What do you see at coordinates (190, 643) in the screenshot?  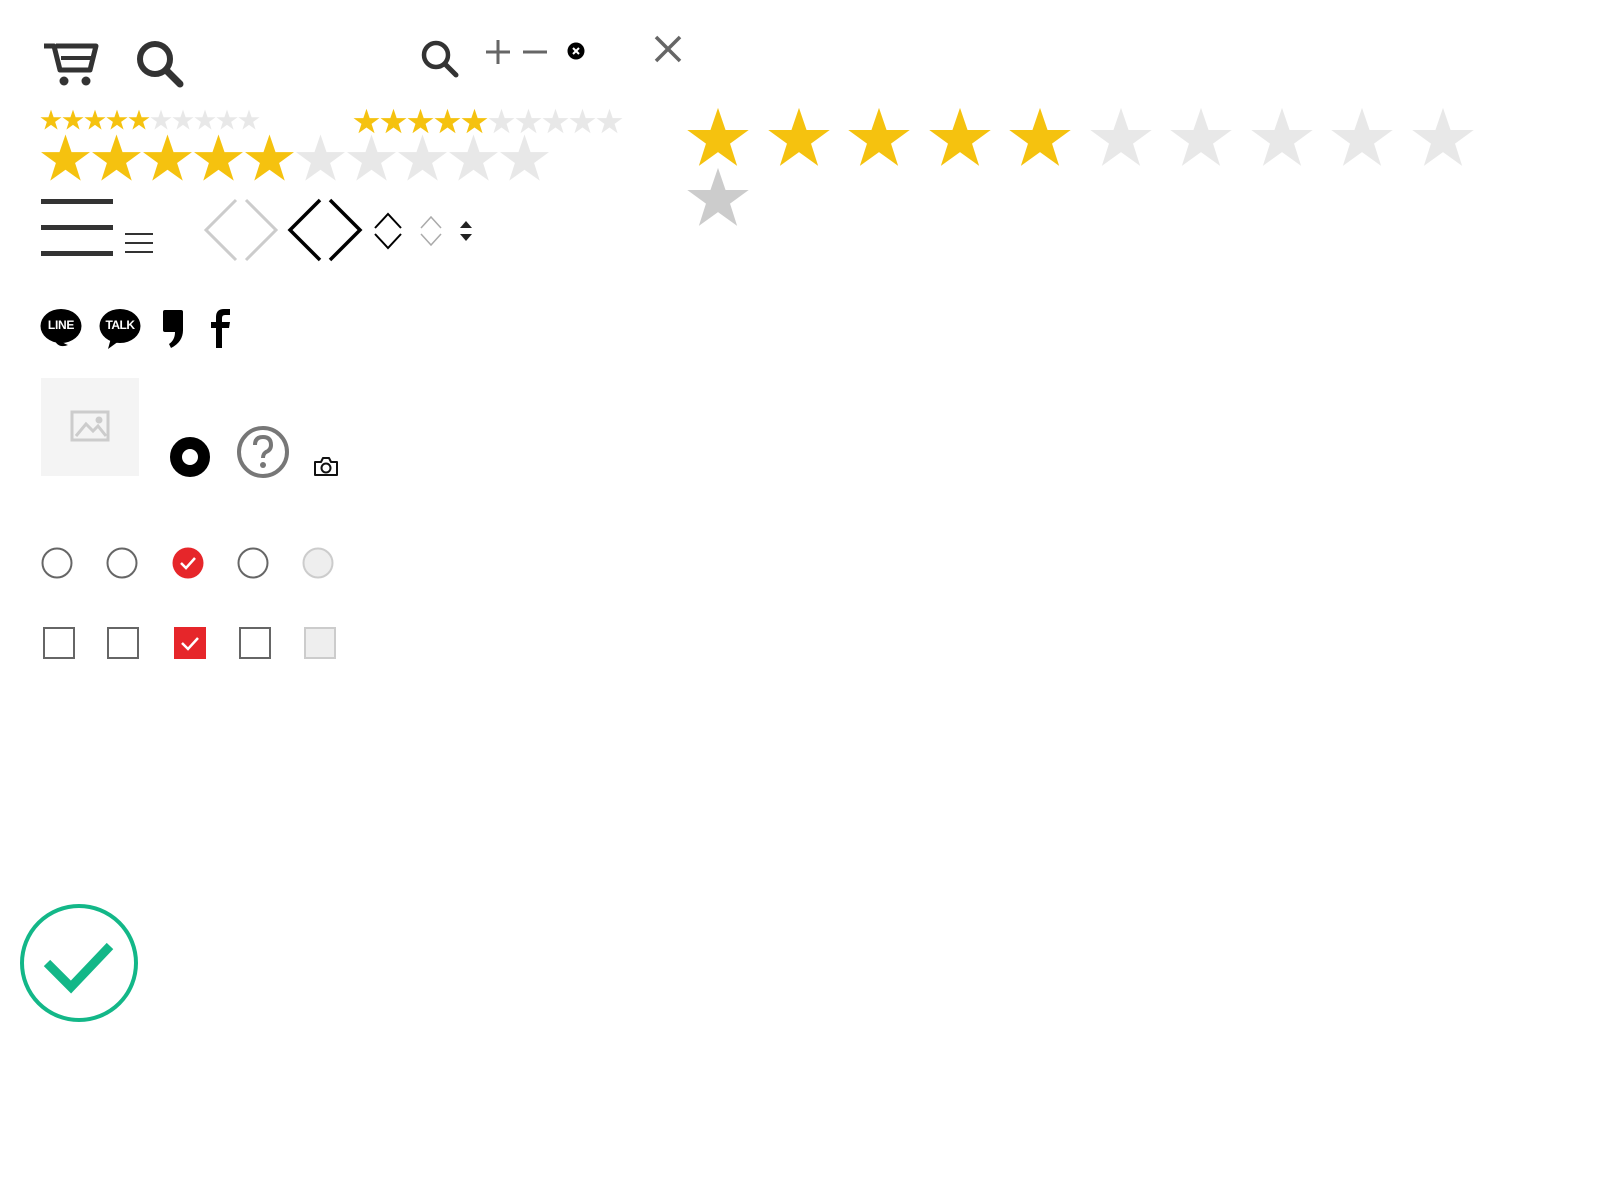 I see `checkbox-checked` at bounding box center [190, 643].